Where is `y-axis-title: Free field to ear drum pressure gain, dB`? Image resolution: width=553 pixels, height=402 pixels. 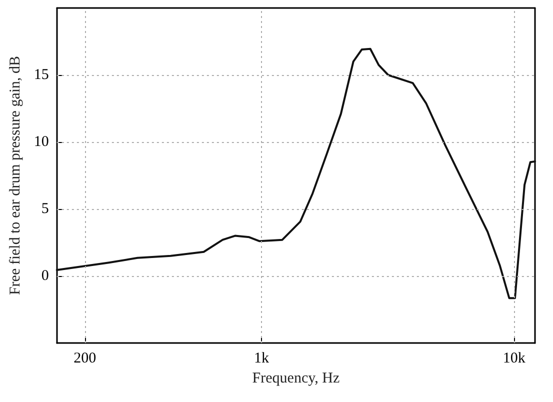
y-axis-title: Free field to ear drum pressure gain, dB is located at coordinates (16, 176).